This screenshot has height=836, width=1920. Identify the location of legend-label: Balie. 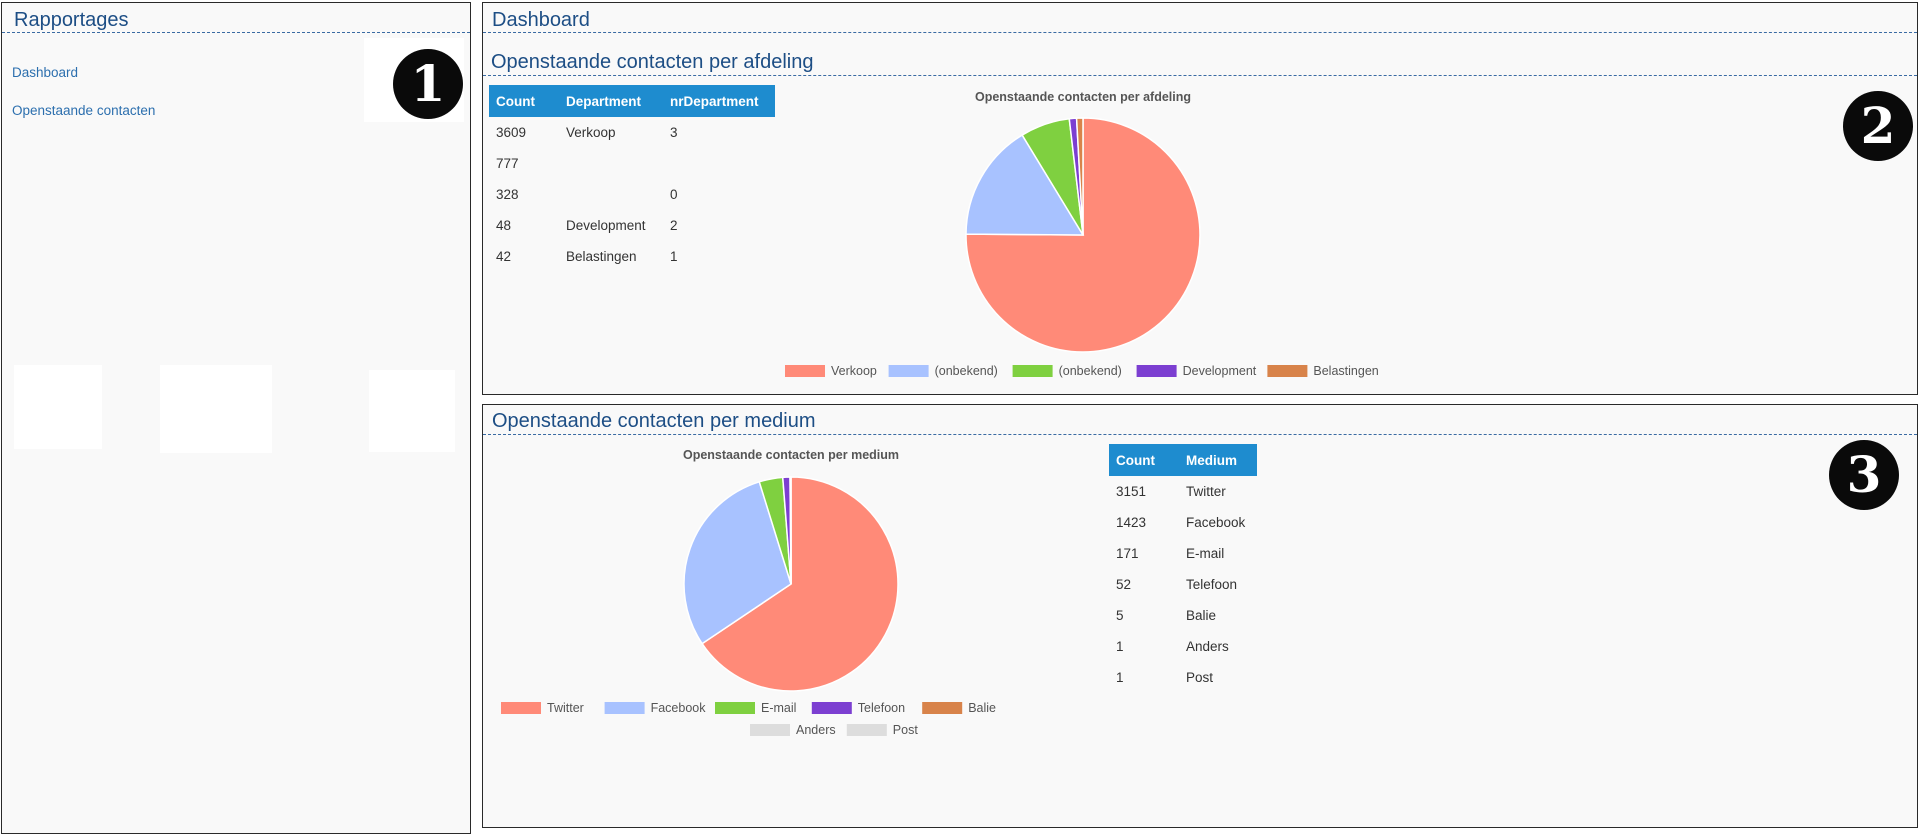
(982, 708).